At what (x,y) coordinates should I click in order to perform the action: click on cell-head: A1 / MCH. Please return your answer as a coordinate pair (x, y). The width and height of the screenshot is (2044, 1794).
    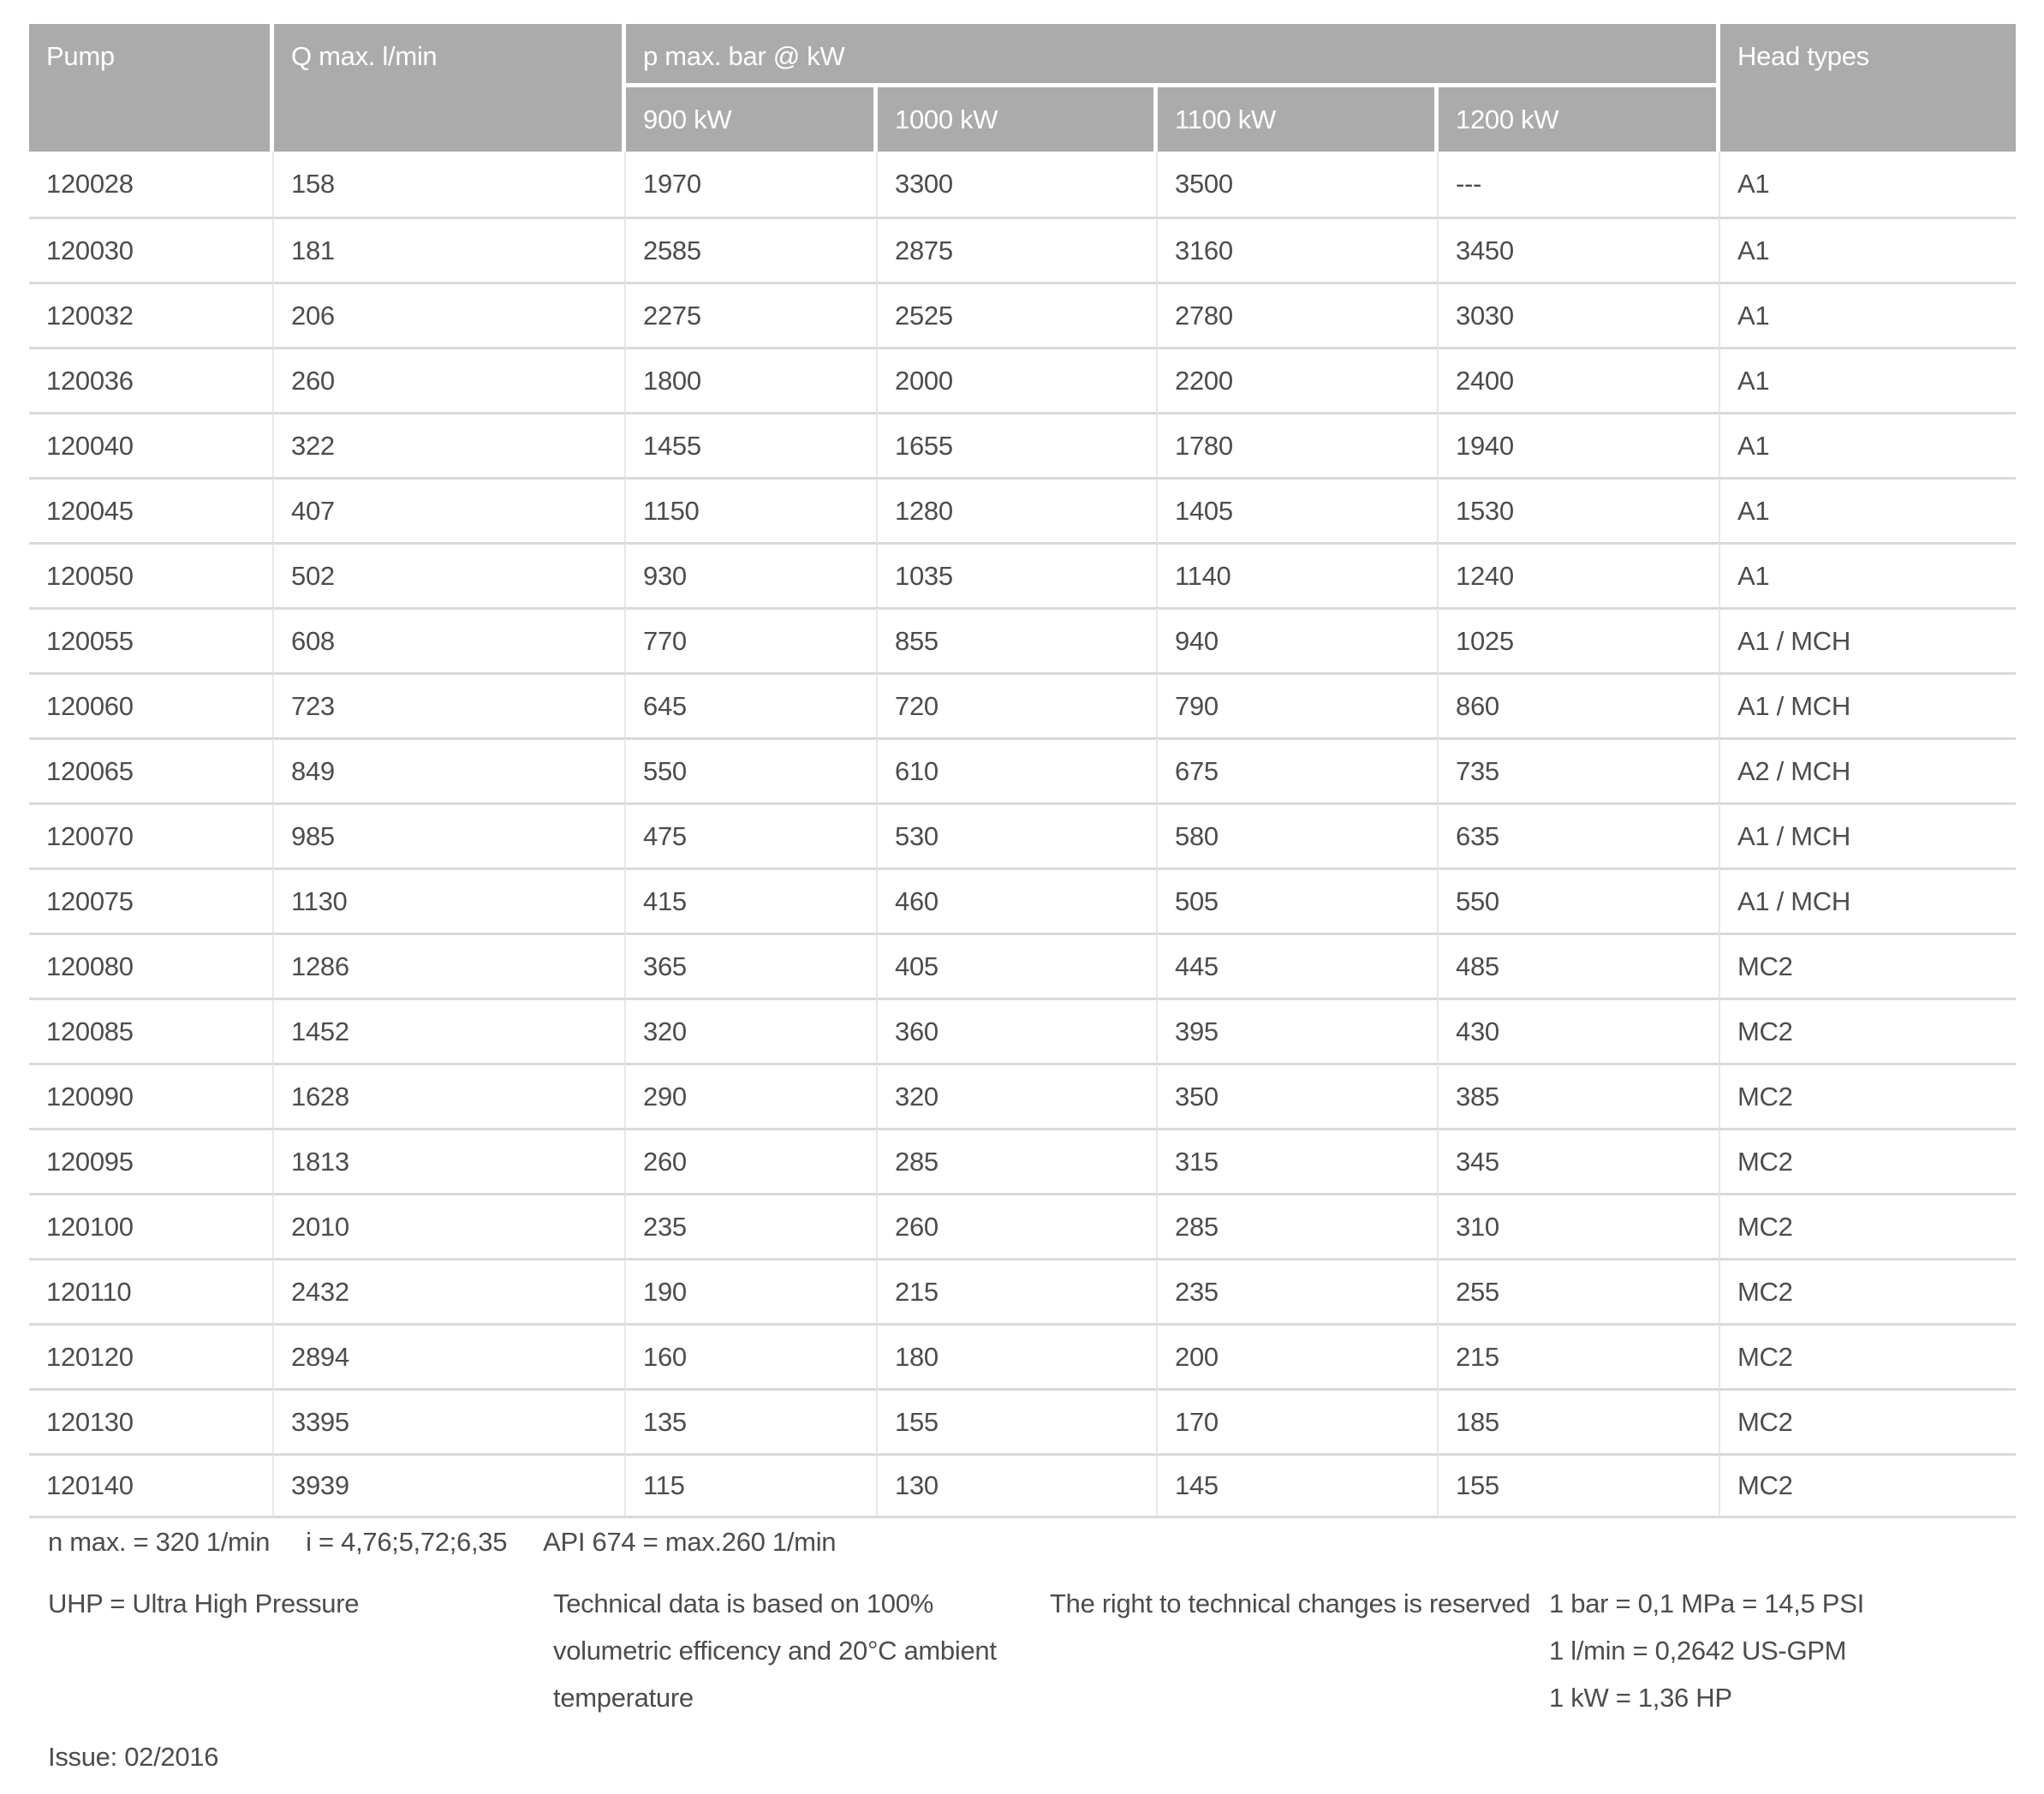
    Looking at the image, I should click on (1868, 704).